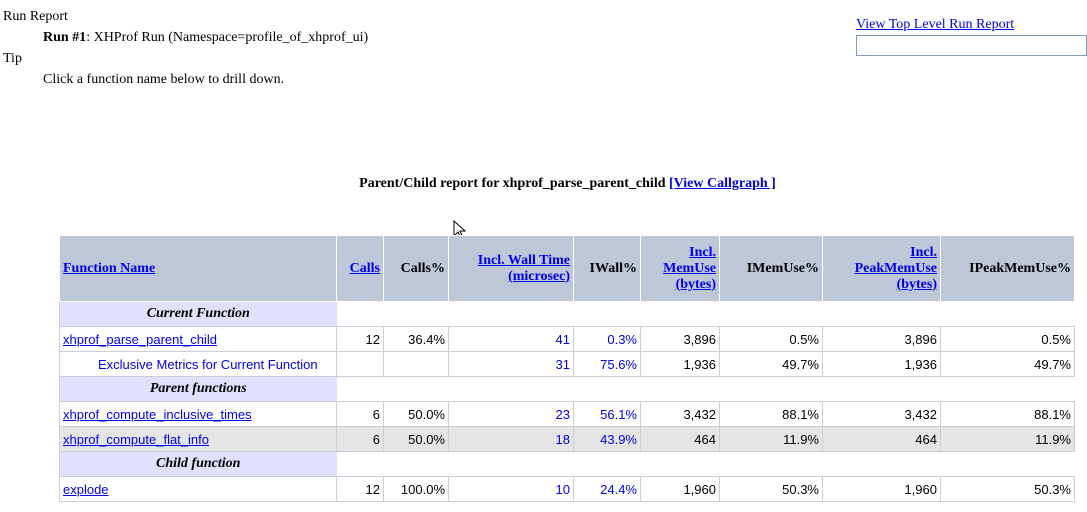 This screenshot has height=512, width=1087. I want to click on function-link: xhprof_compute_flat_info, so click(136, 439).